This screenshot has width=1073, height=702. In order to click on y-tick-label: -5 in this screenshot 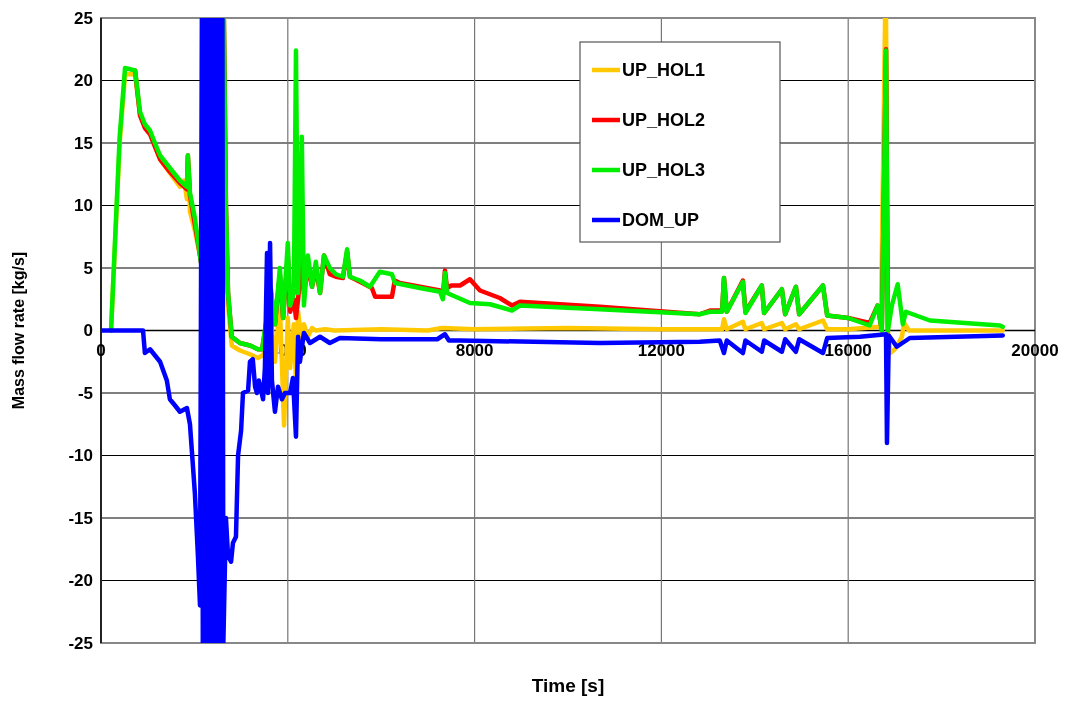, I will do `click(85, 393)`.